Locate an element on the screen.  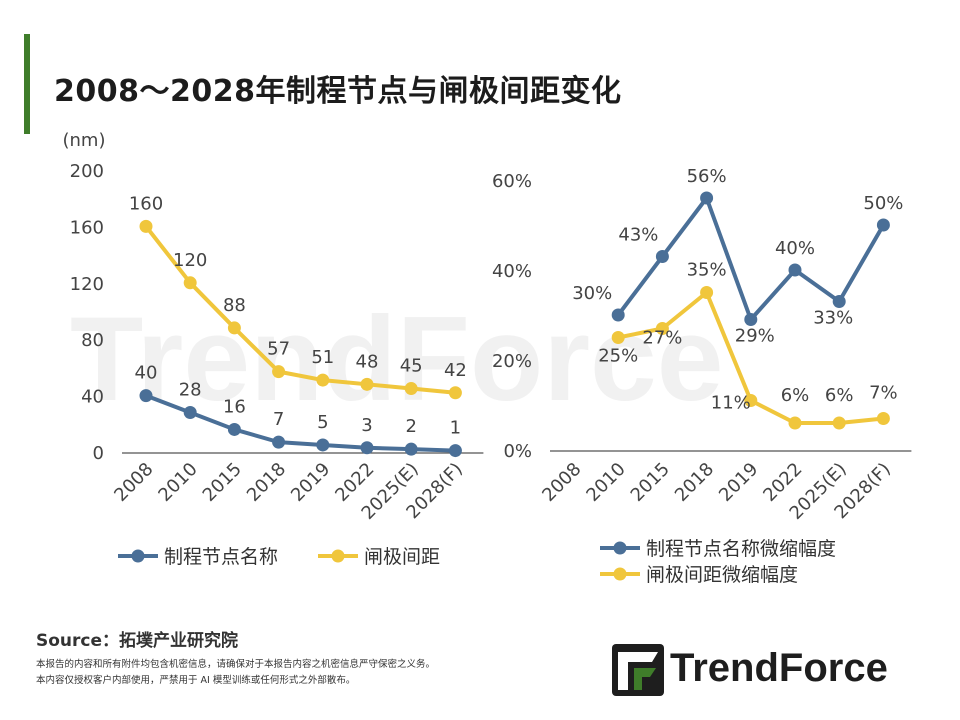
chart1-series-0-data-label: 30% is located at coordinates (592, 293).